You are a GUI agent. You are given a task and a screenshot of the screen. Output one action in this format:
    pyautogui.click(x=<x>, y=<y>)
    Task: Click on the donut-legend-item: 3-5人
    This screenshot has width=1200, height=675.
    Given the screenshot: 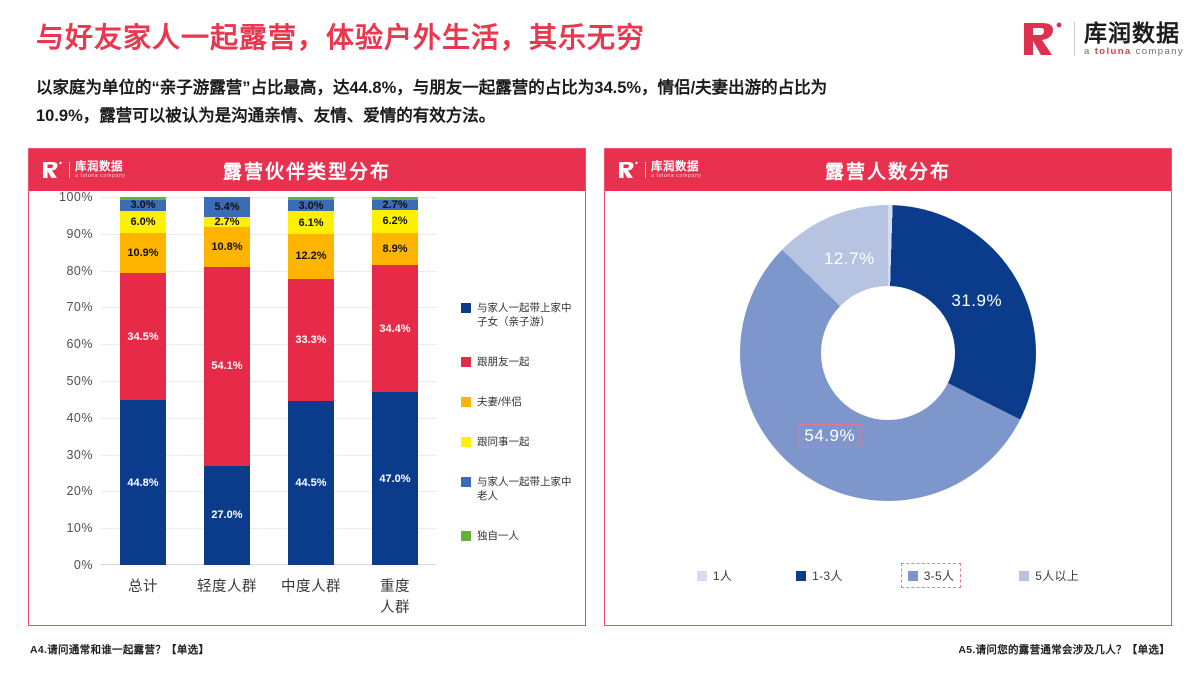 What is the action you would take?
    pyautogui.click(x=931, y=575)
    